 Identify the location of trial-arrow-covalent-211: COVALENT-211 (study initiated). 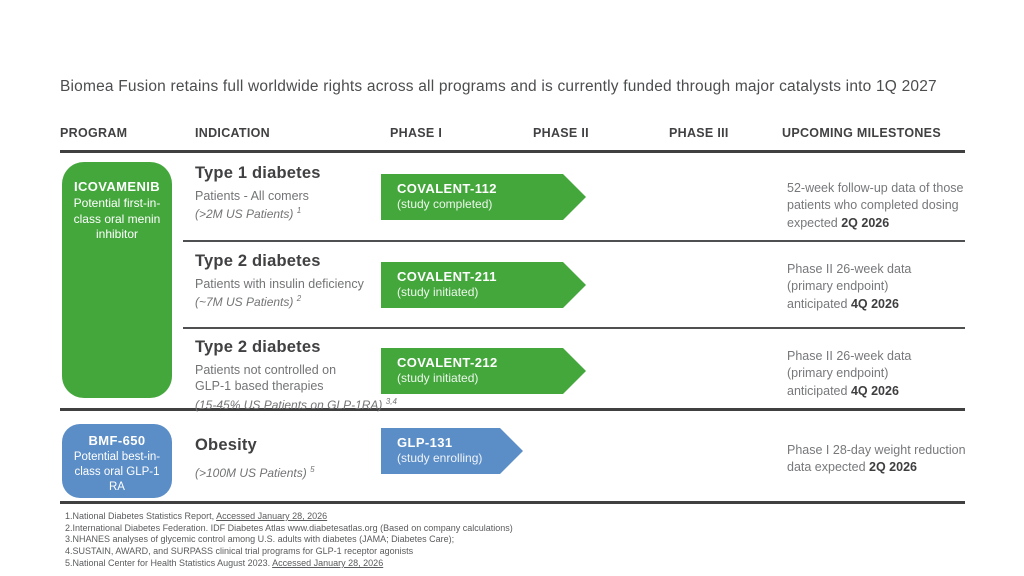
(483, 285).